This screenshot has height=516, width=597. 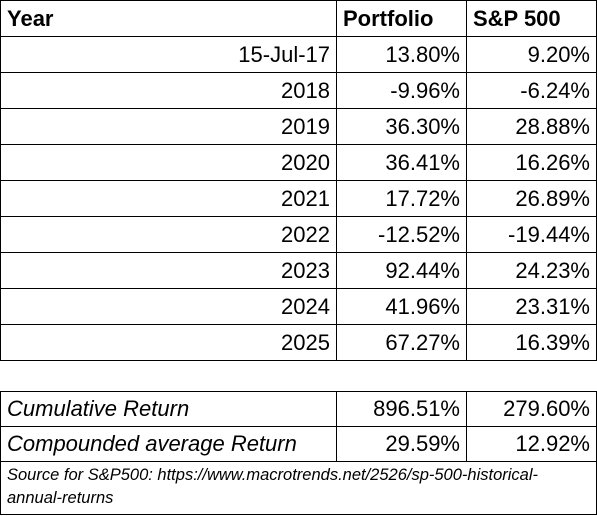 I want to click on header-sp500: S&P 500, so click(x=531, y=18).